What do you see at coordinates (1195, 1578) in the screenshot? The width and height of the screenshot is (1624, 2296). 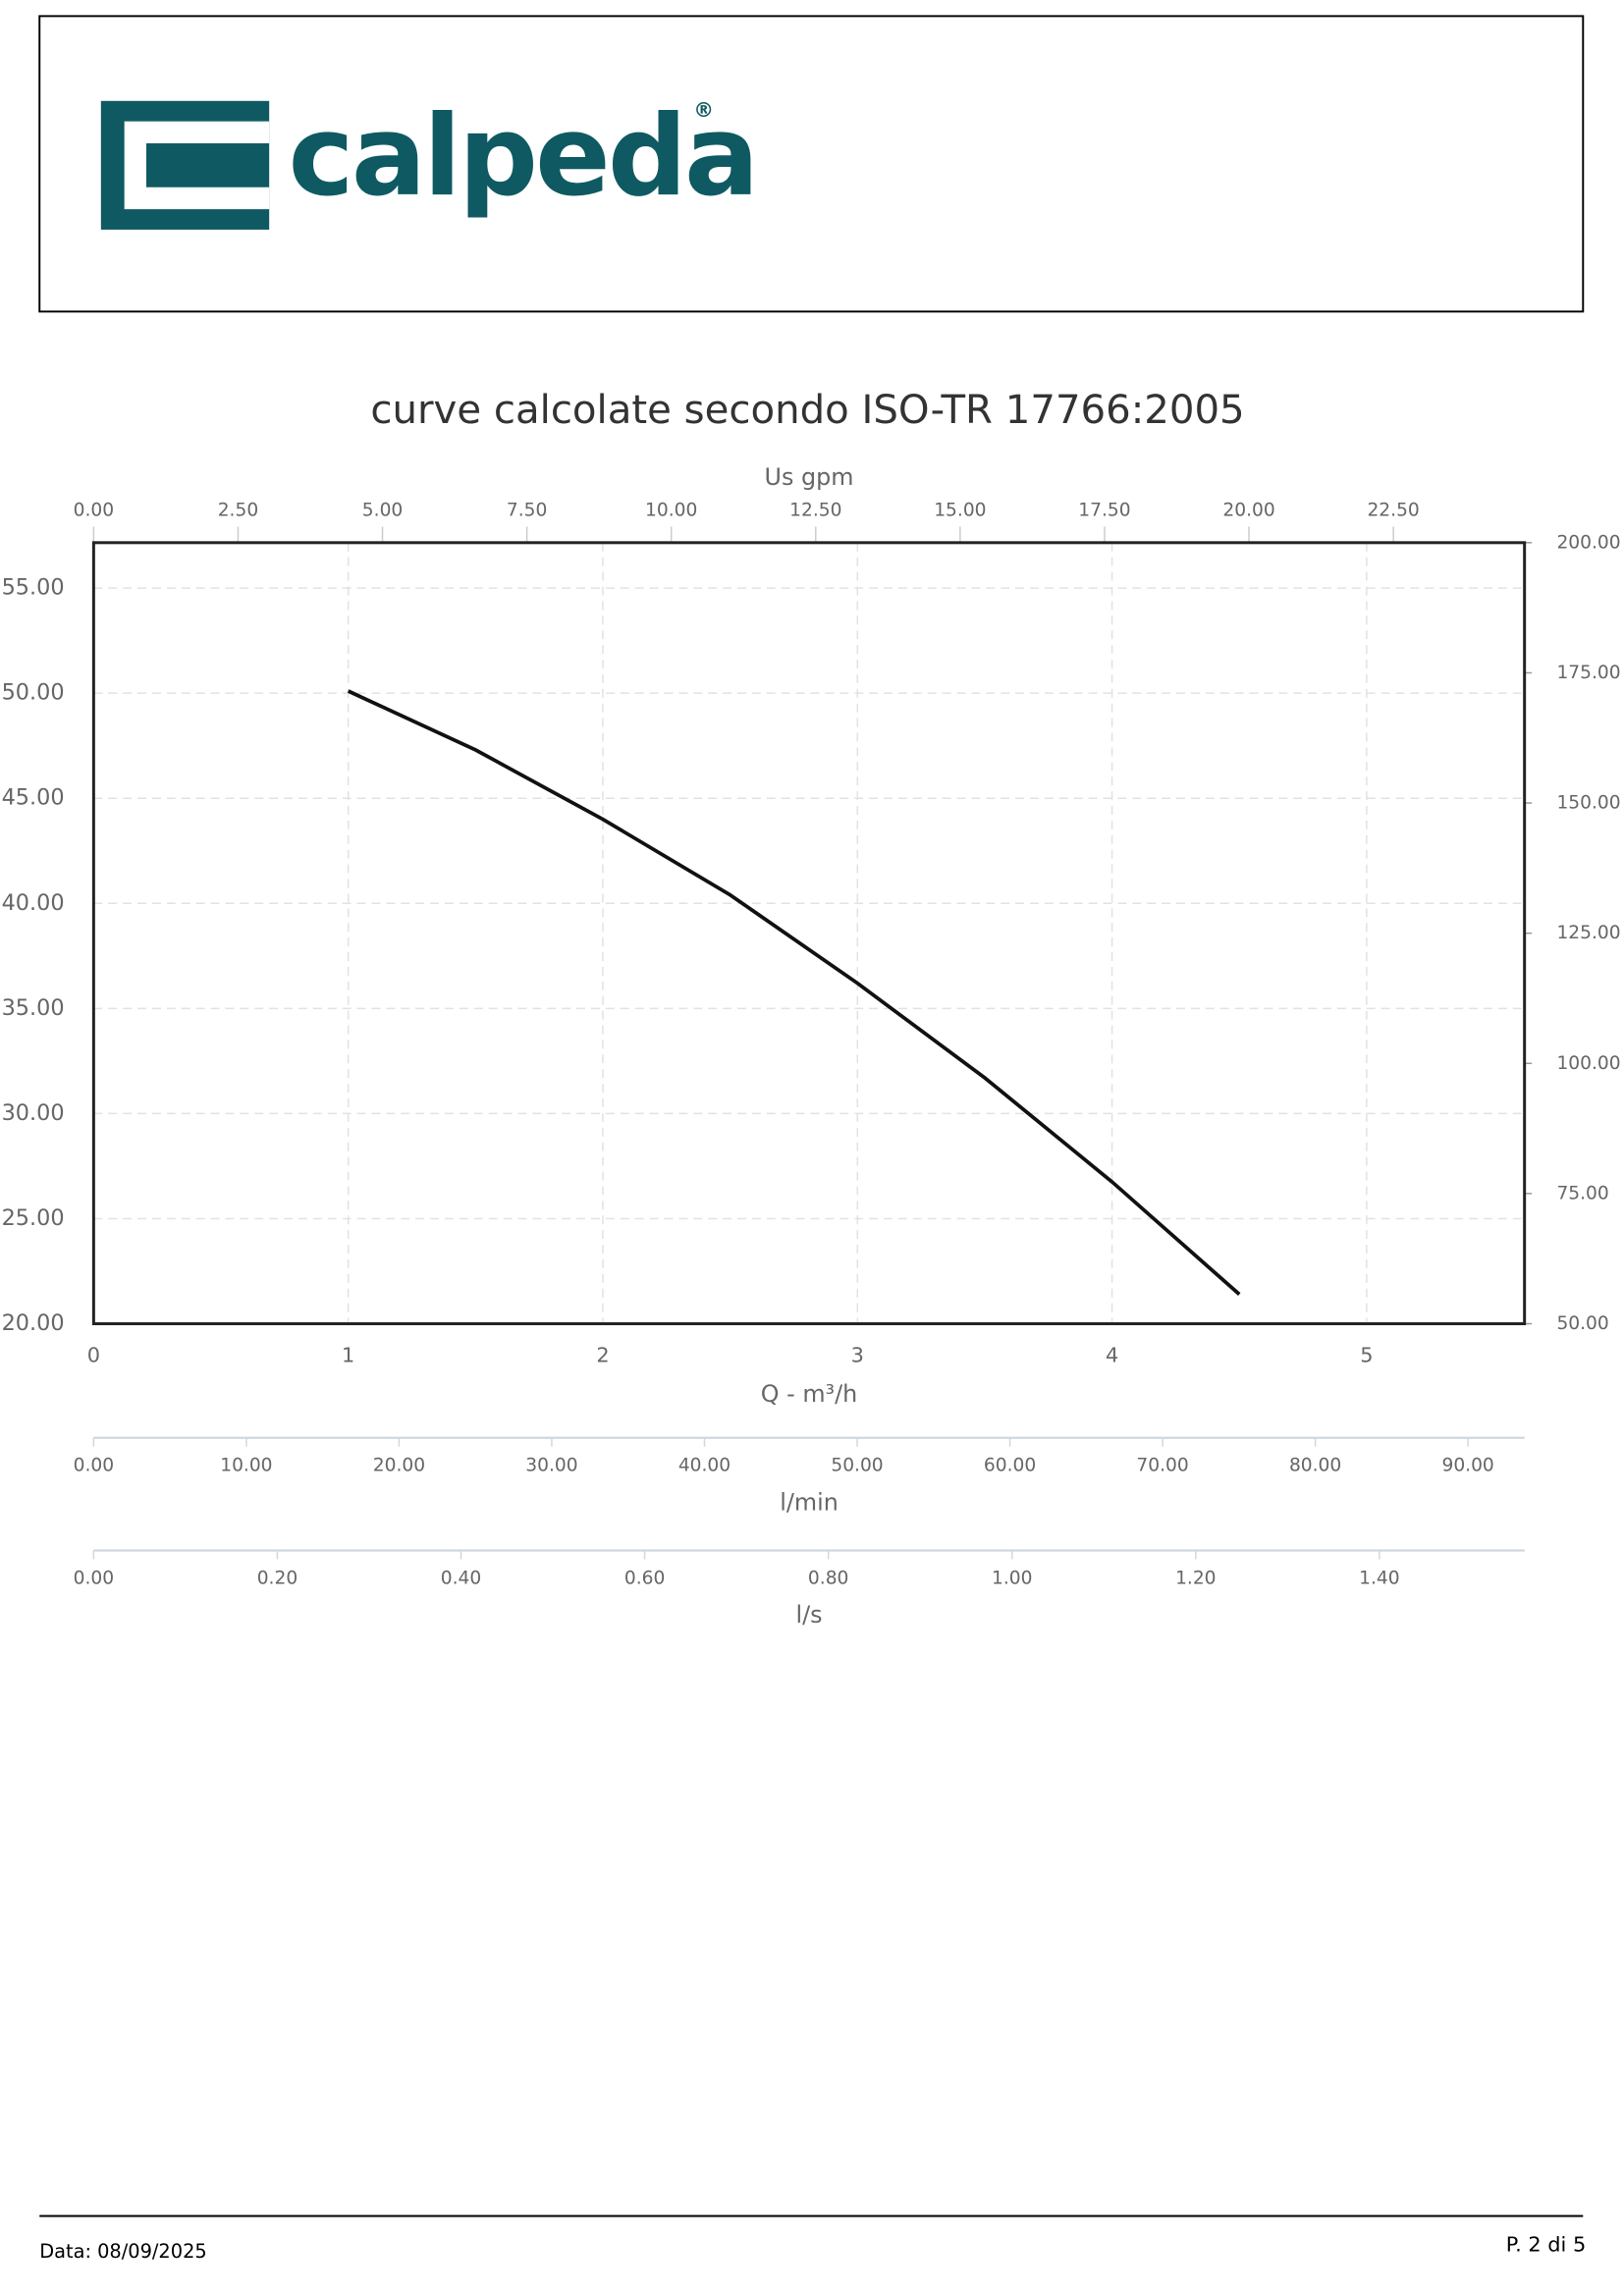 I see `axis-tick-label: 1.20` at bounding box center [1195, 1578].